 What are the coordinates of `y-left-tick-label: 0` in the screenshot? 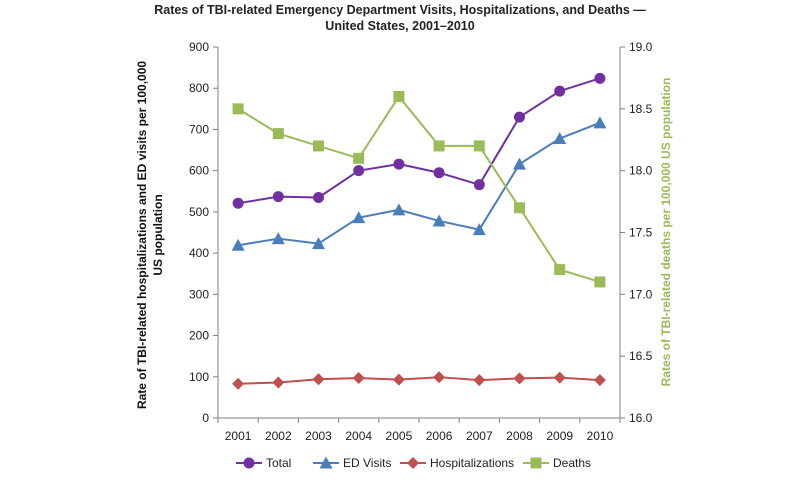 It's located at (205, 418).